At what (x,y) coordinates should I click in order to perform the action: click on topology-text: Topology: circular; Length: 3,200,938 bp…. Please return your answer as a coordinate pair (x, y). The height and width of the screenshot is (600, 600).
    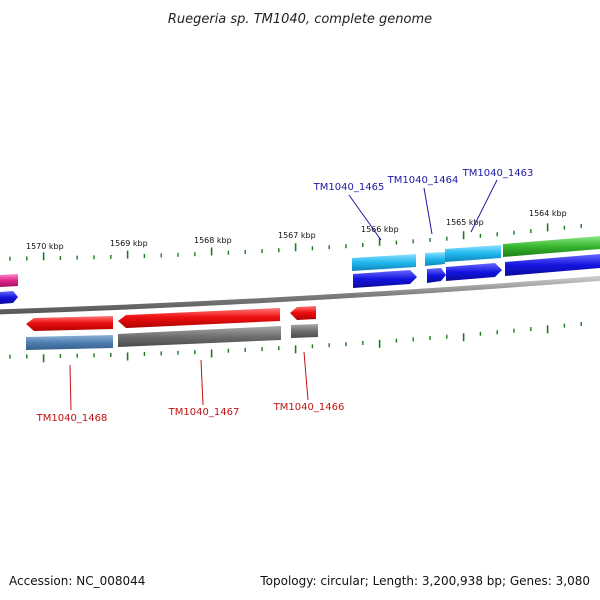
    Looking at the image, I should click on (425, 581).